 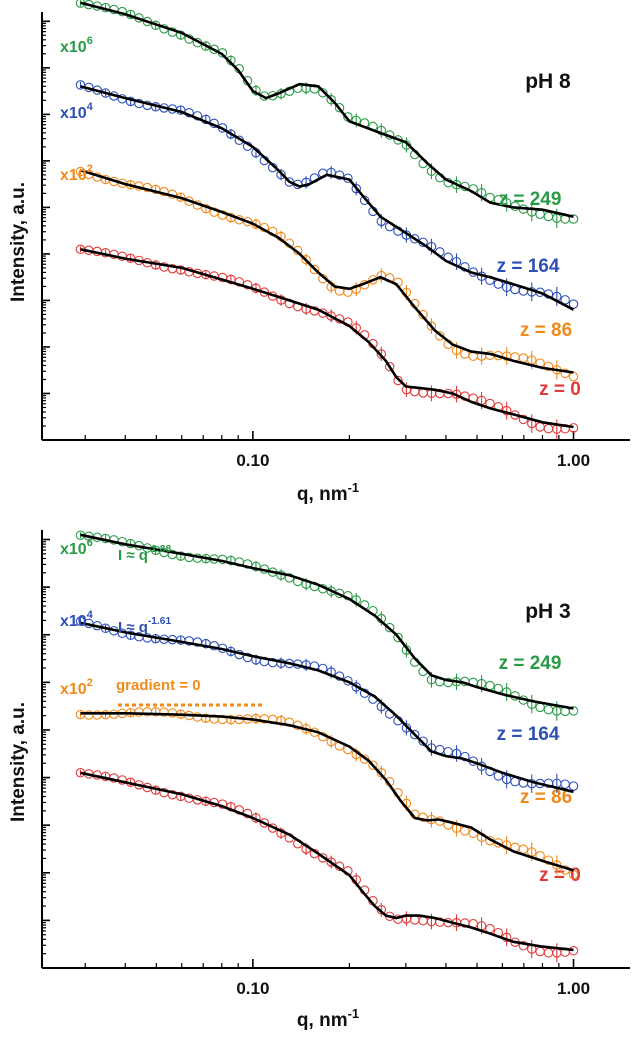 What do you see at coordinates (548, 81) in the screenshot?
I see `panel-title: pH 8` at bounding box center [548, 81].